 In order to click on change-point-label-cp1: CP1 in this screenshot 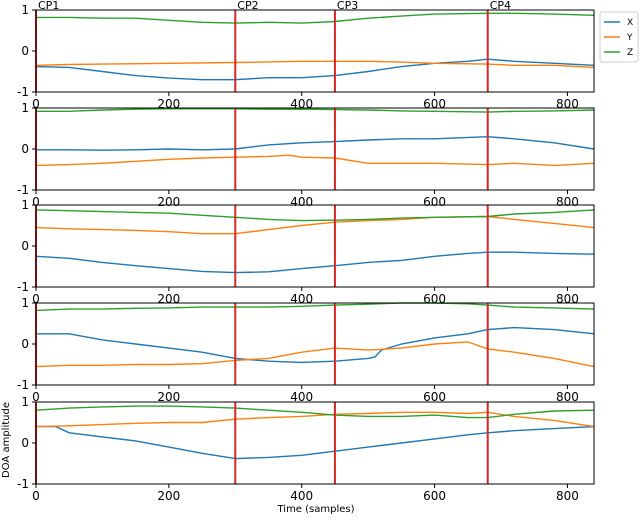, I will do `click(48, 6)`.